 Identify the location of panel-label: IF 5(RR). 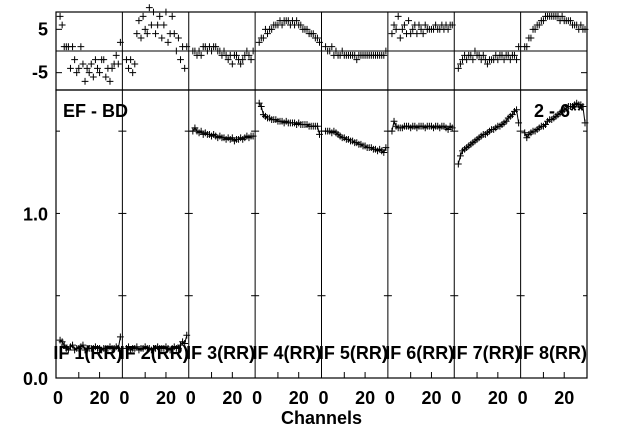
(353, 353).